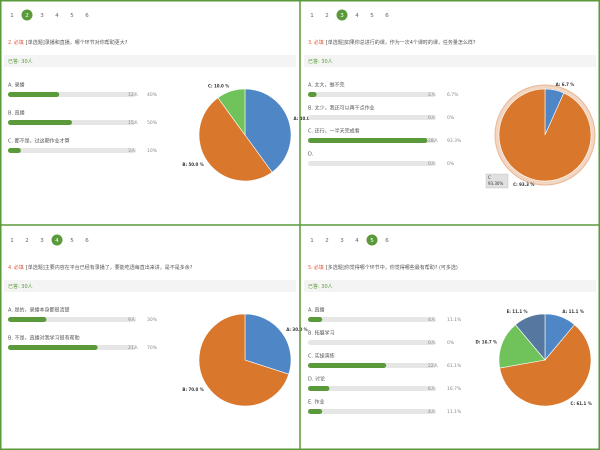  What do you see at coordinates (451, 118) in the screenshot?
I see `option-percent: 0%` at bounding box center [451, 118].